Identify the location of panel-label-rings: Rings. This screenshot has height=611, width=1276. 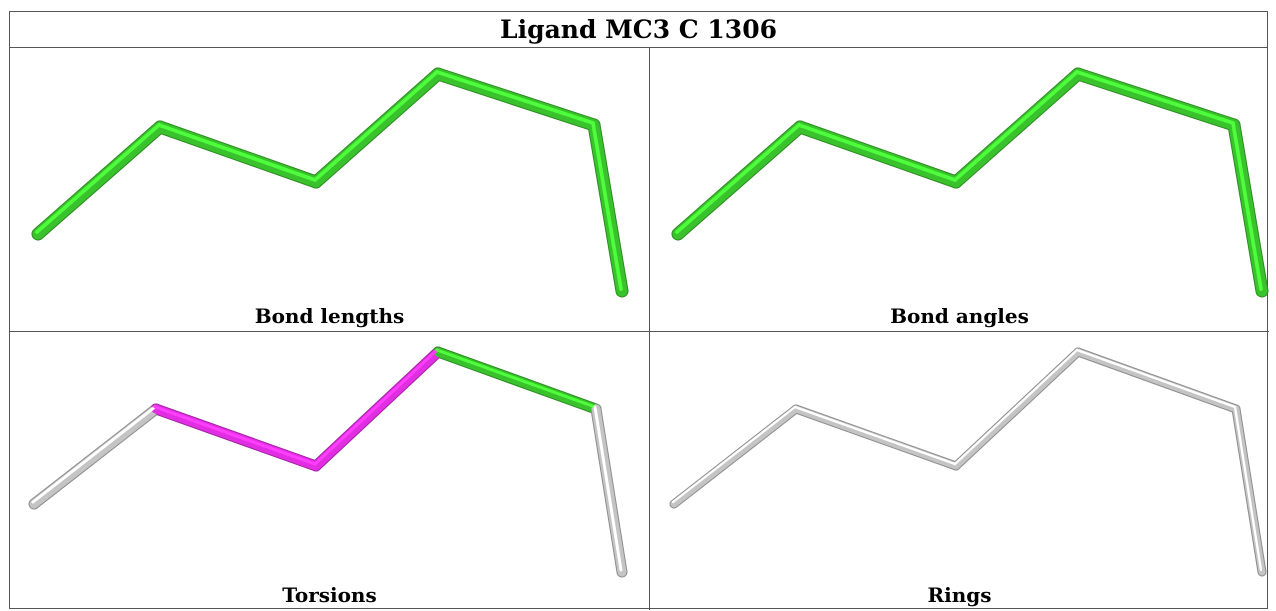
(959, 595).